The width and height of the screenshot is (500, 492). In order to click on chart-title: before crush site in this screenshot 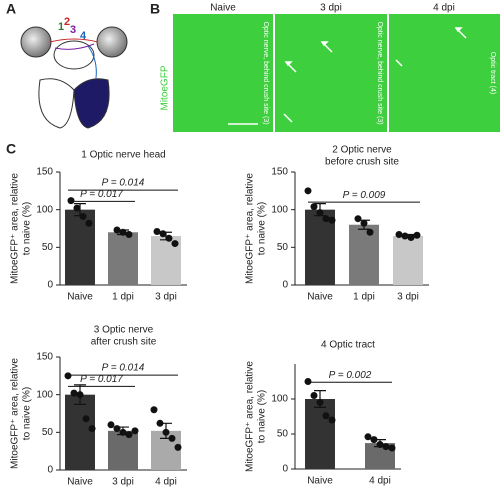, I will do `click(362, 162)`.